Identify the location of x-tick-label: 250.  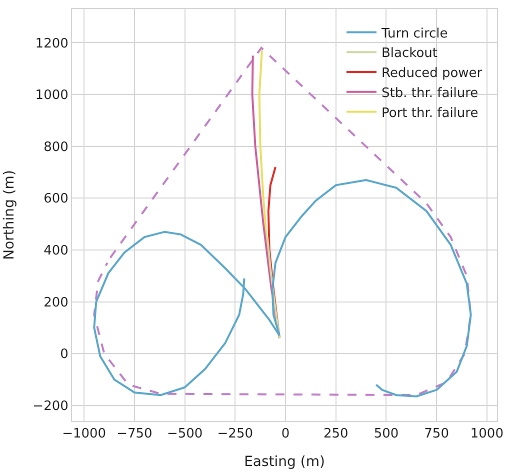
(335, 434).